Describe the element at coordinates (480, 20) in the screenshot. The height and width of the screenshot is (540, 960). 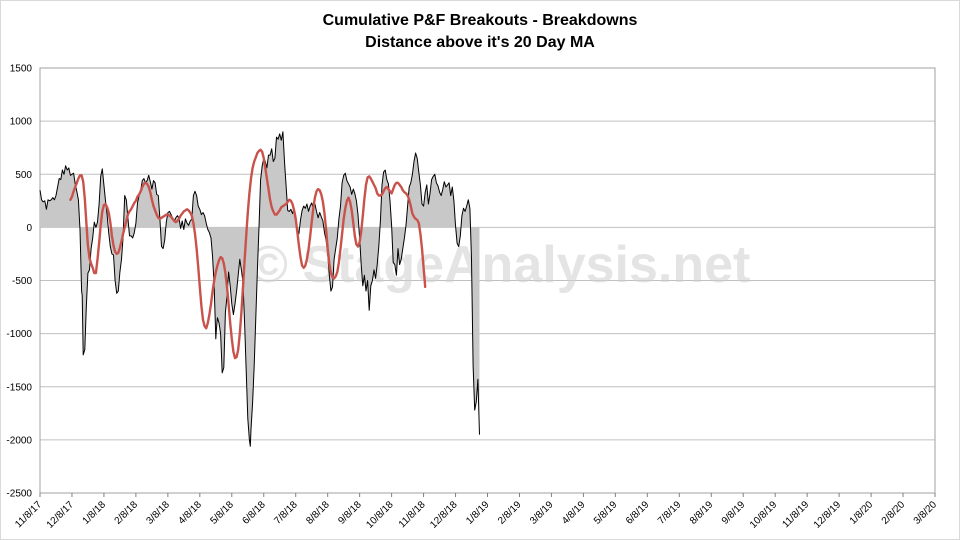
I see `chart-title: Cumulative P&F Breakouts - Breakdowns` at that location.